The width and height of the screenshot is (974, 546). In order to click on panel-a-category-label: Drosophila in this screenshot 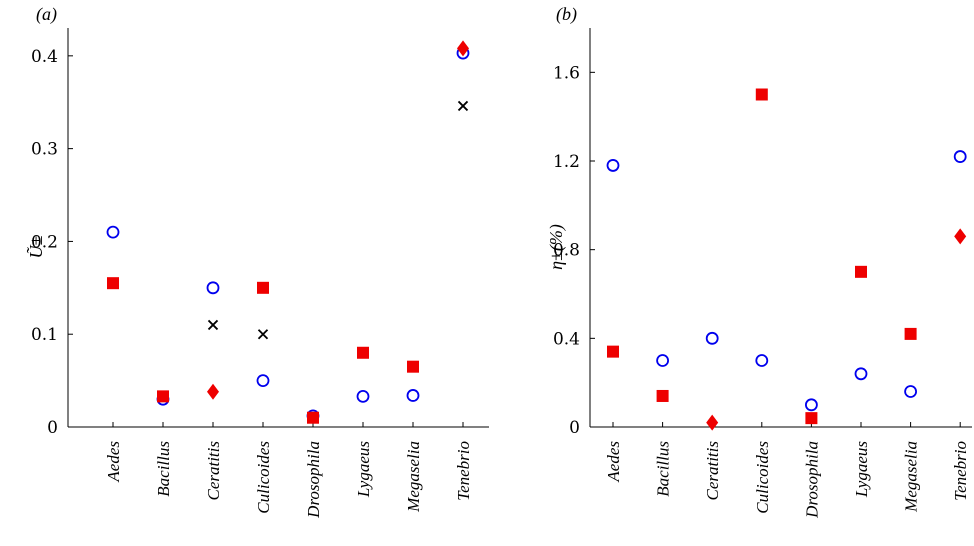, I will do `click(313, 480)`.